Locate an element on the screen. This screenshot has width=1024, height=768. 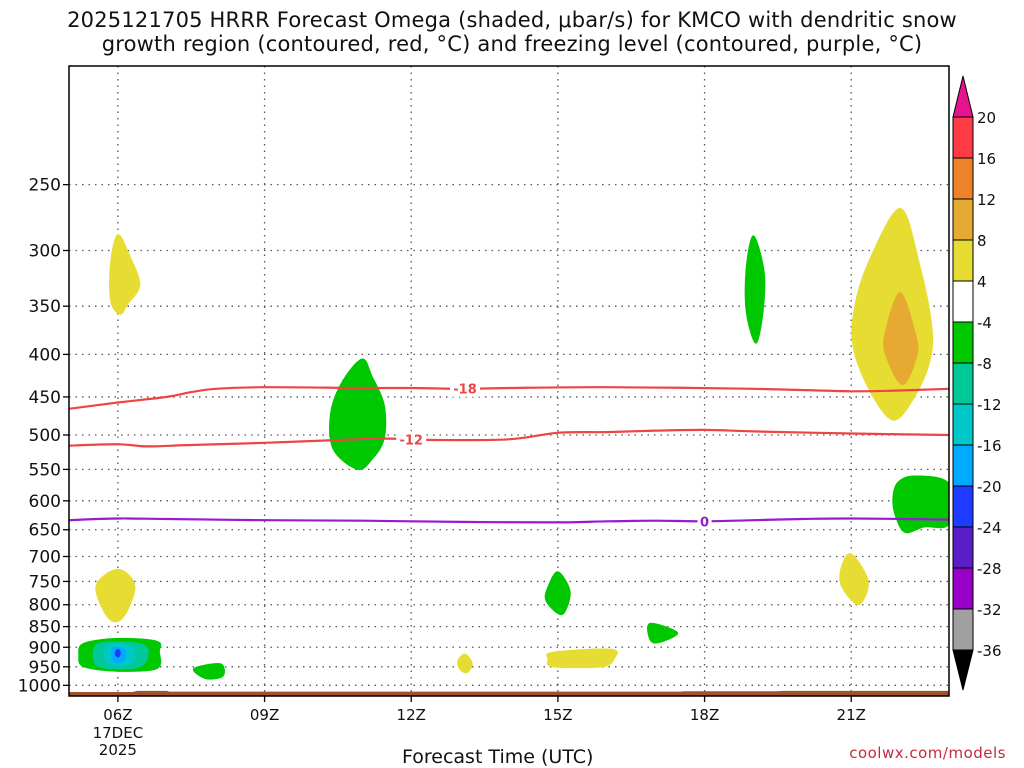
y-tick-label-900: 900 is located at coordinates (45, 648).